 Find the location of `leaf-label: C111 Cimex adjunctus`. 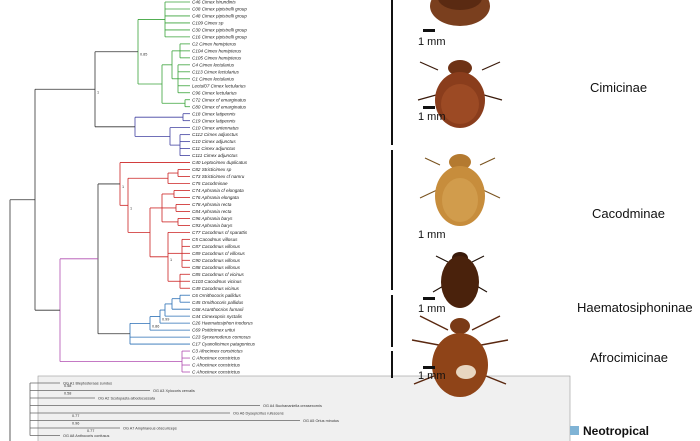

leaf-label: C111 Cimex adjunctus is located at coordinates (215, 155).